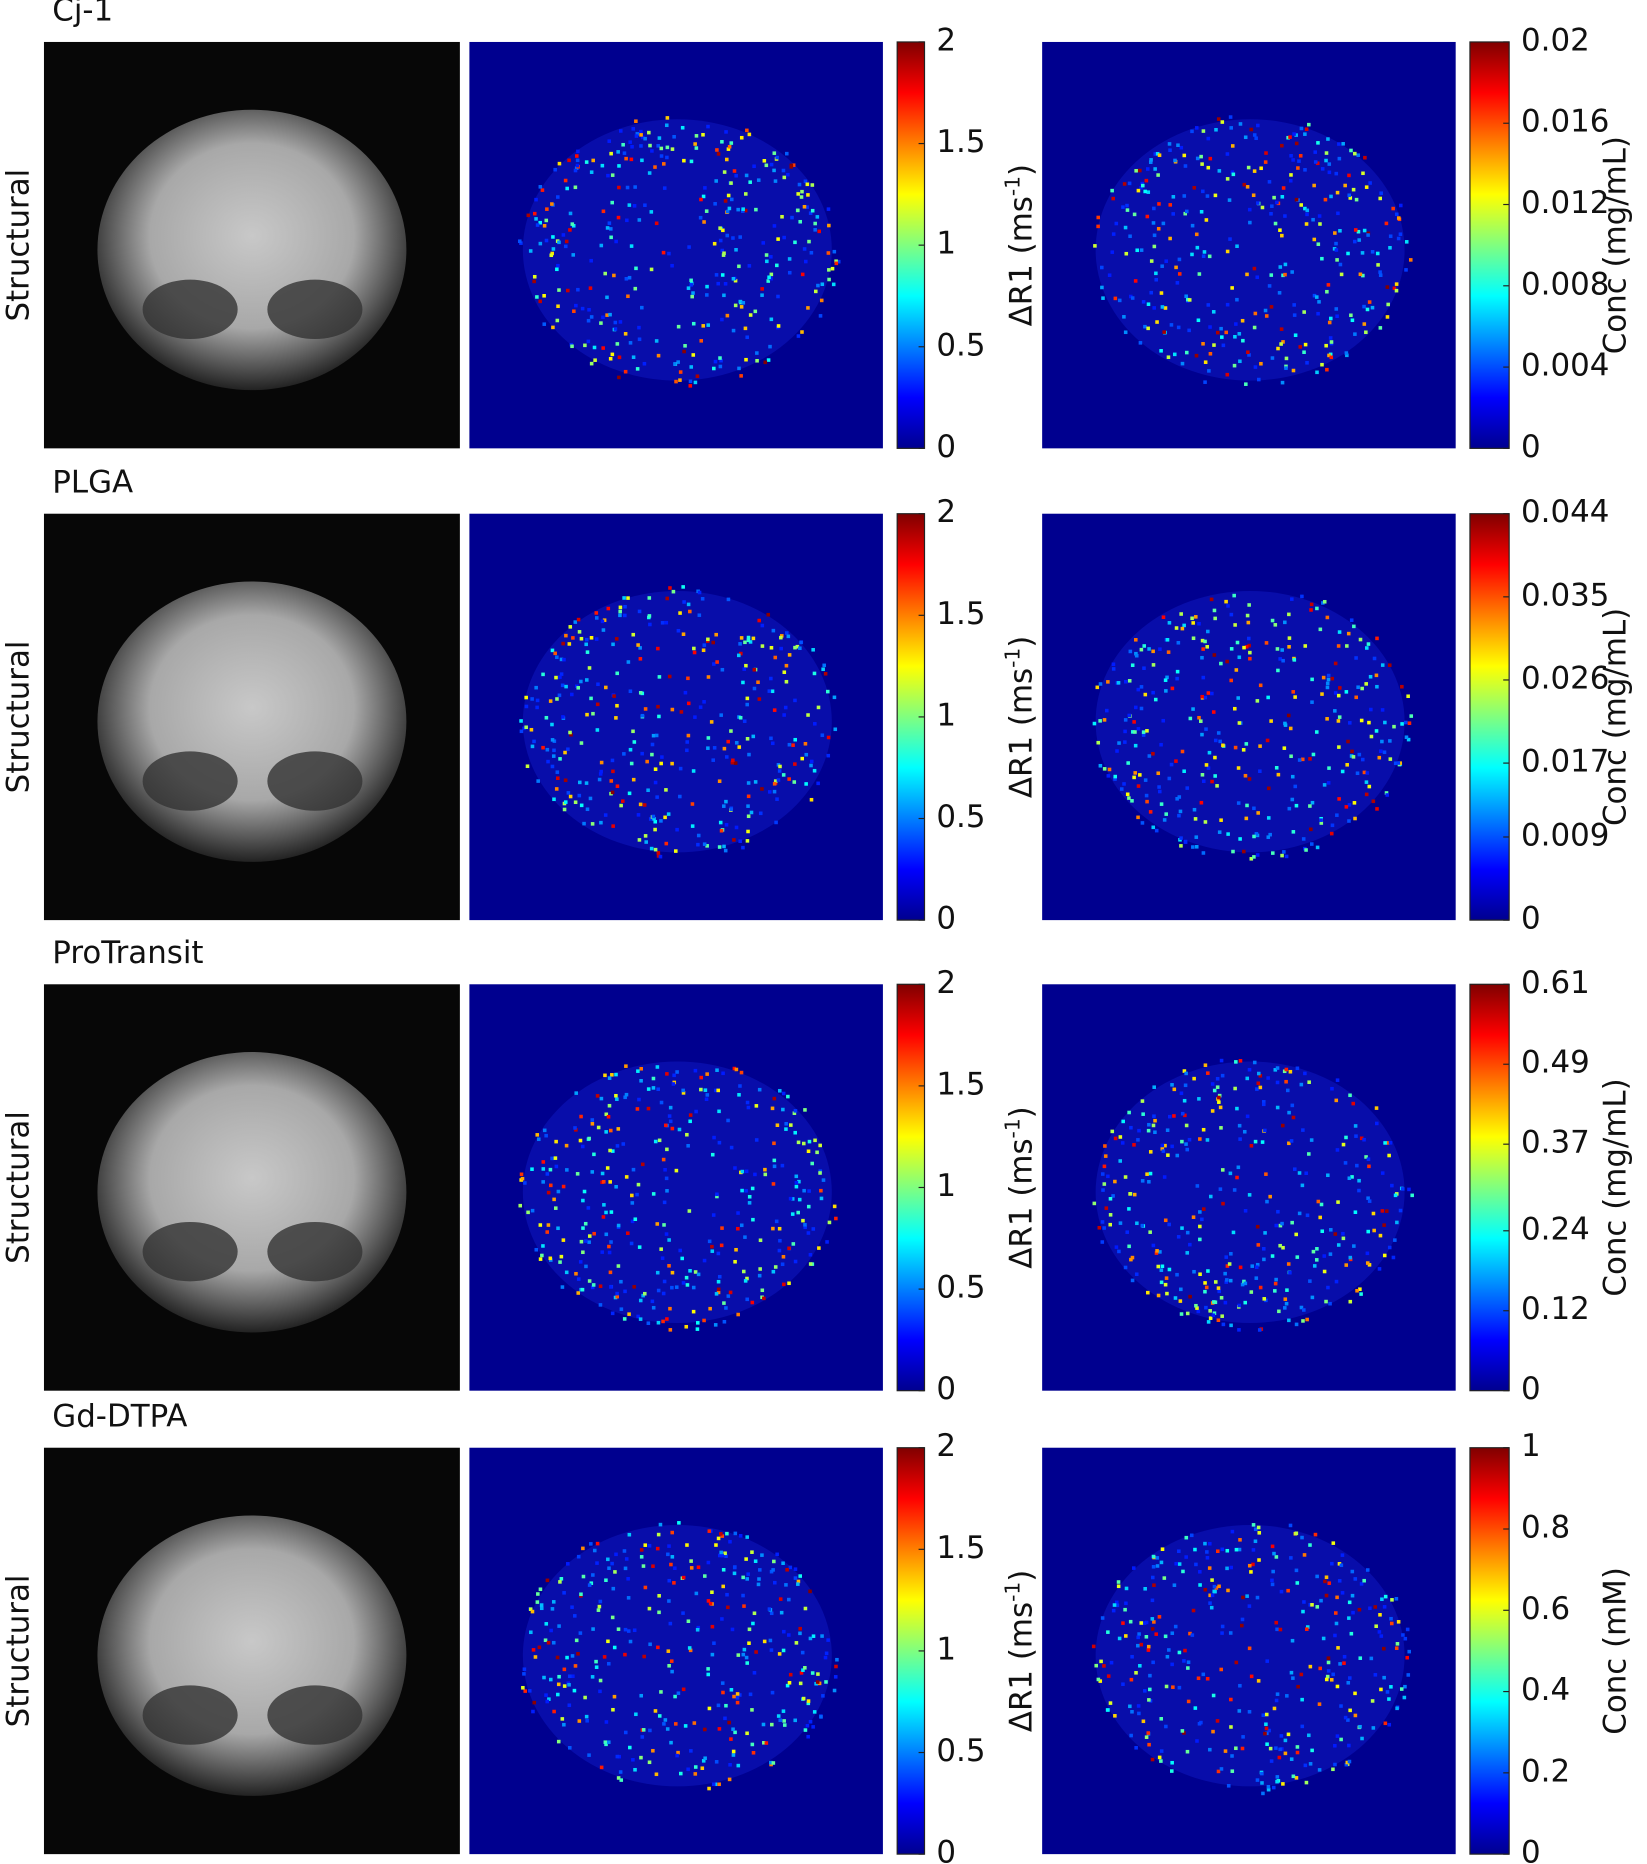 This screenshot has width=1647, height=1864. Describe the element at coordinates (315, 781) in the screenshot. I see `structural-dark` at that location.